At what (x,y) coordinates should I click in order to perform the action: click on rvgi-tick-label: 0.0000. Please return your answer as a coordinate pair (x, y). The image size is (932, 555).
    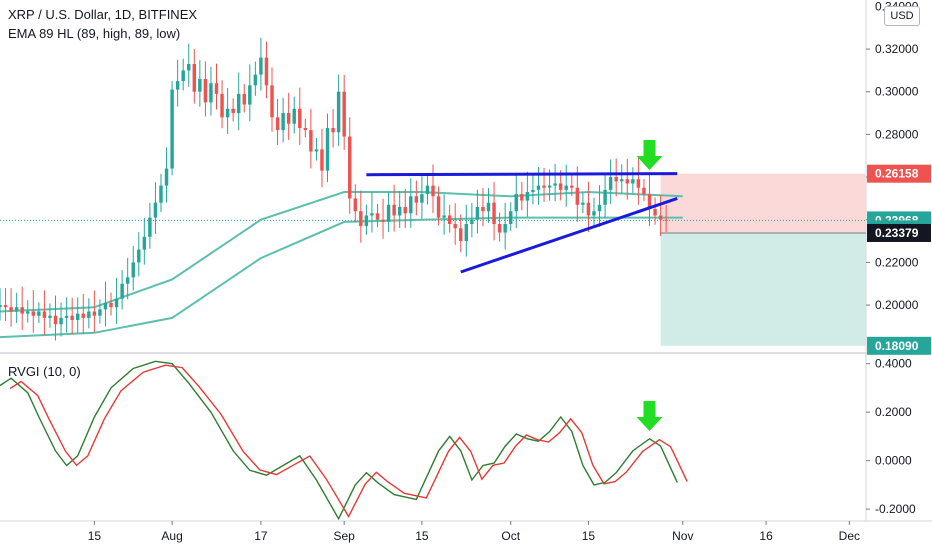
    Looking at the image, I should click on (893, 461).